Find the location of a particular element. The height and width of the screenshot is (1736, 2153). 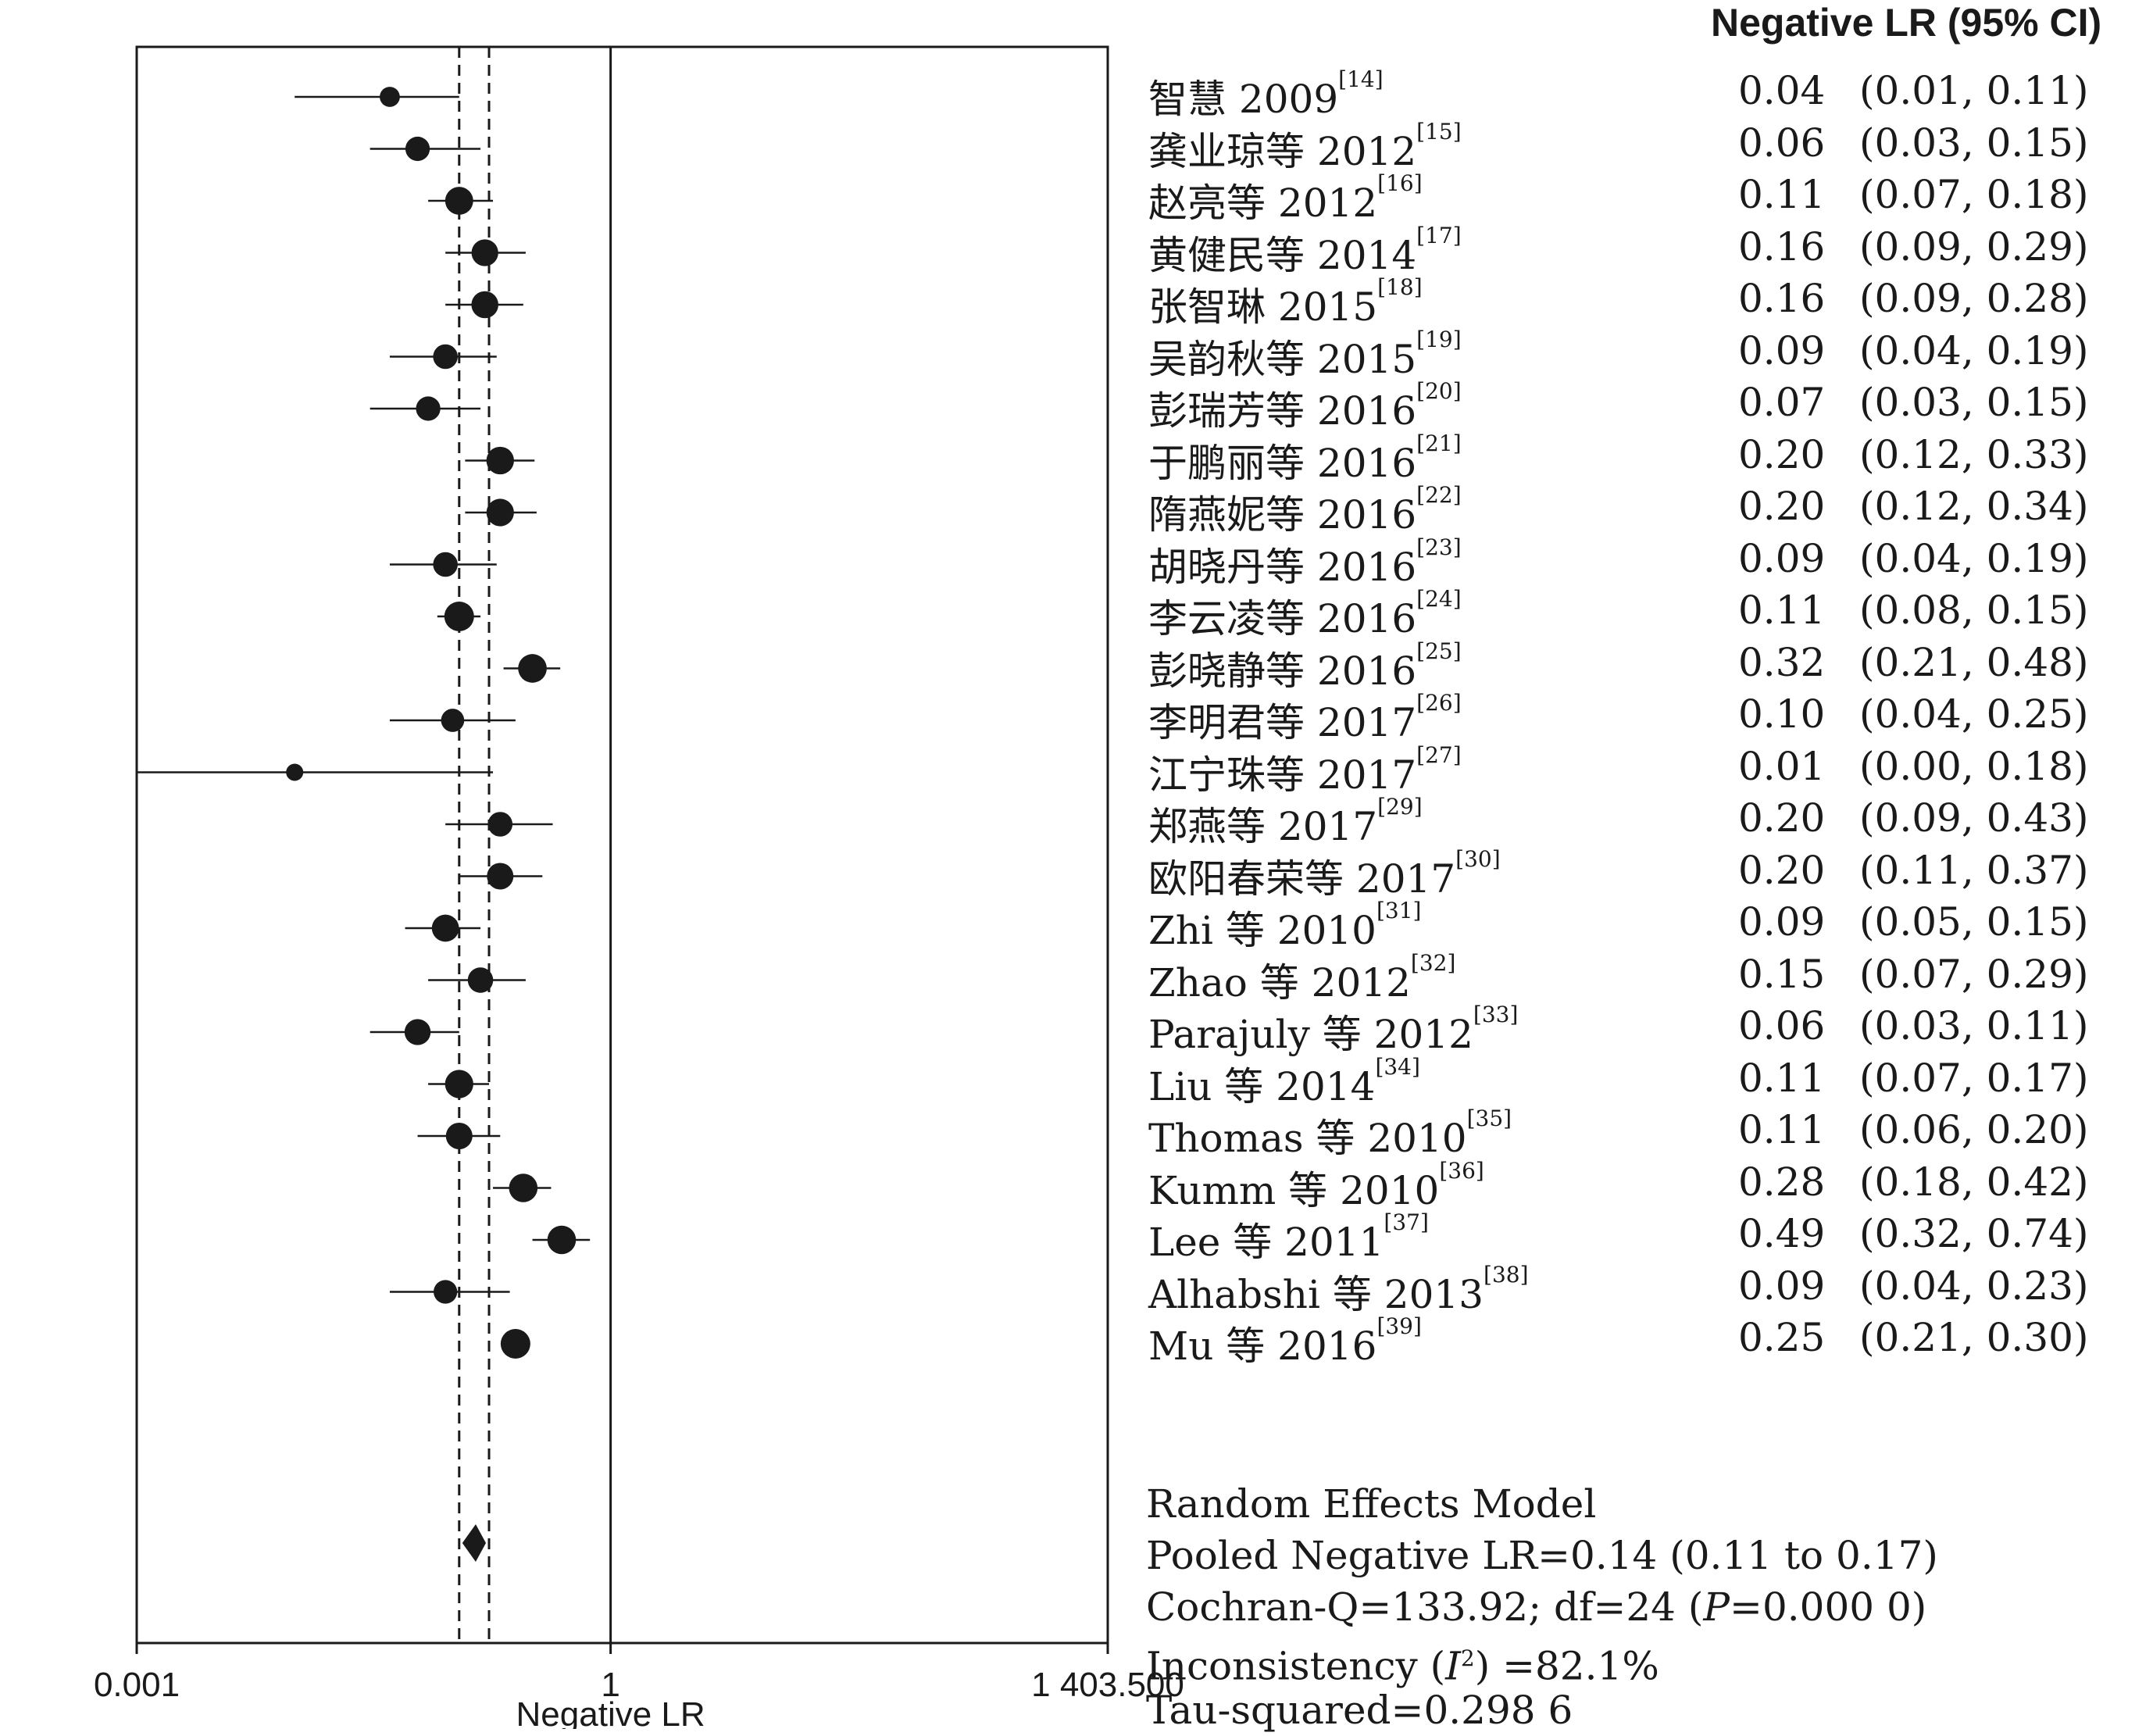

study-label: 于鹏丽等 2016[21] is located at coordinates (1305, 459).